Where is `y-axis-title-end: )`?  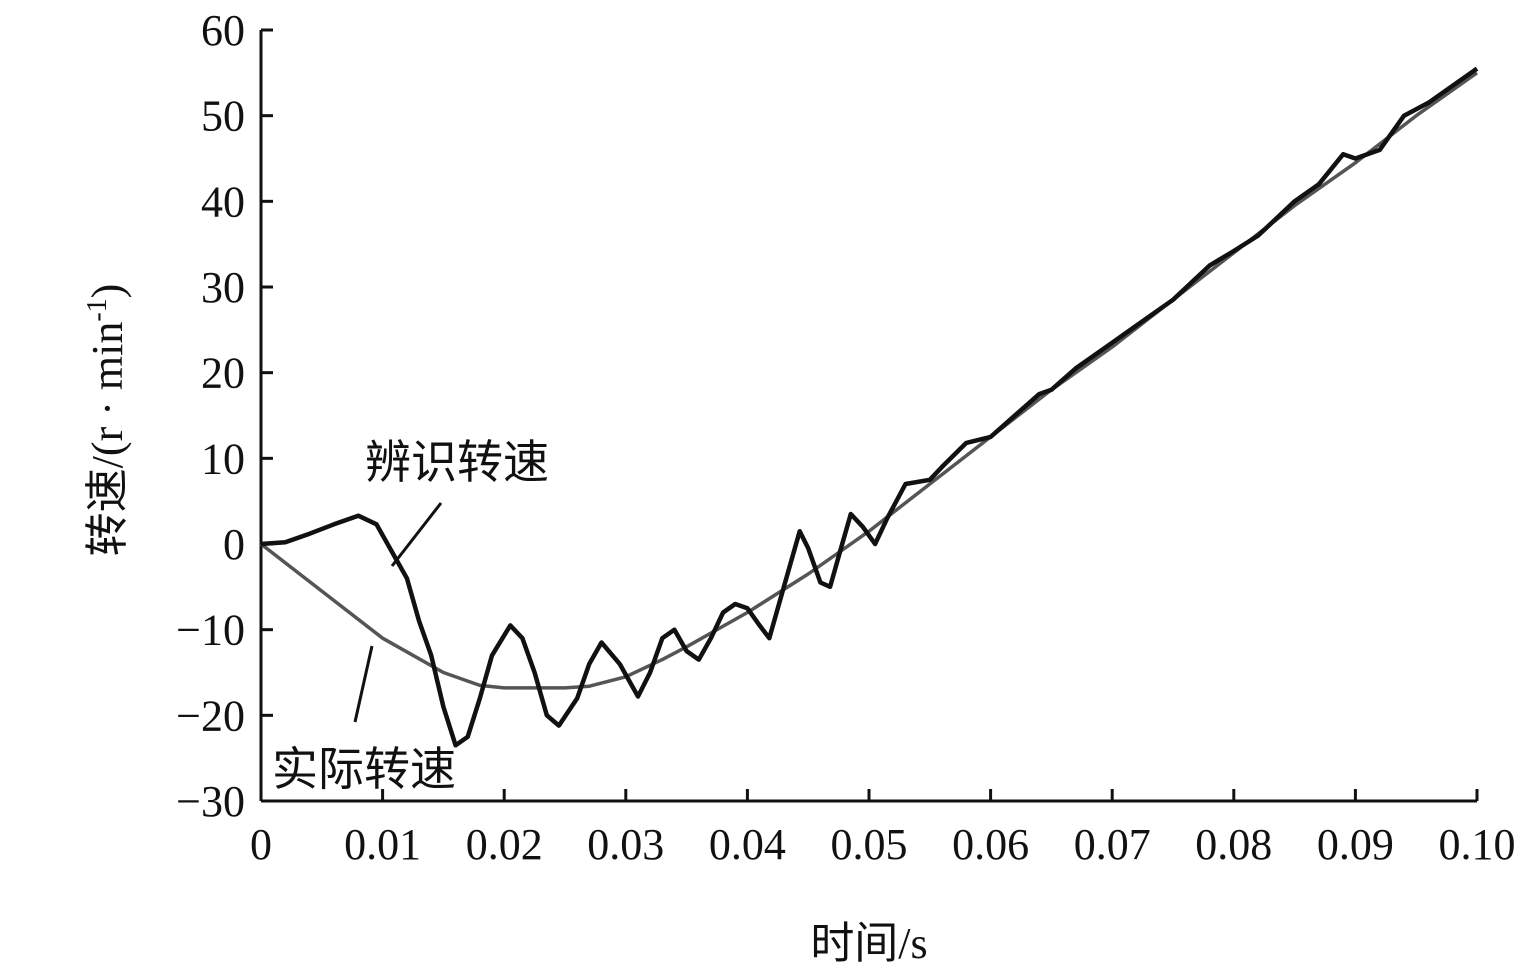 y-axis-title-end: ) is located at coordinates (107, 291).